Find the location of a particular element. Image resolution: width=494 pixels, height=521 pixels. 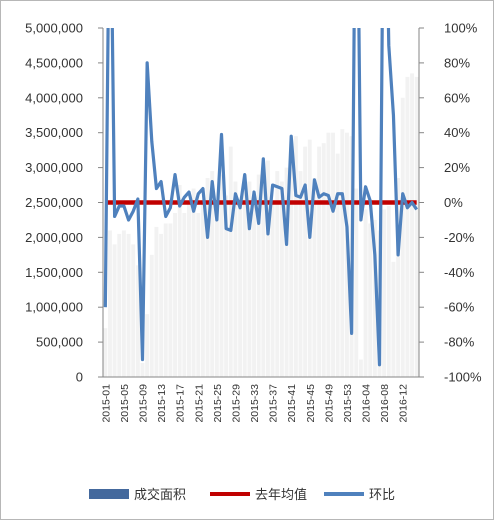

legend-swatch-area is located at coordinates (109, 494).